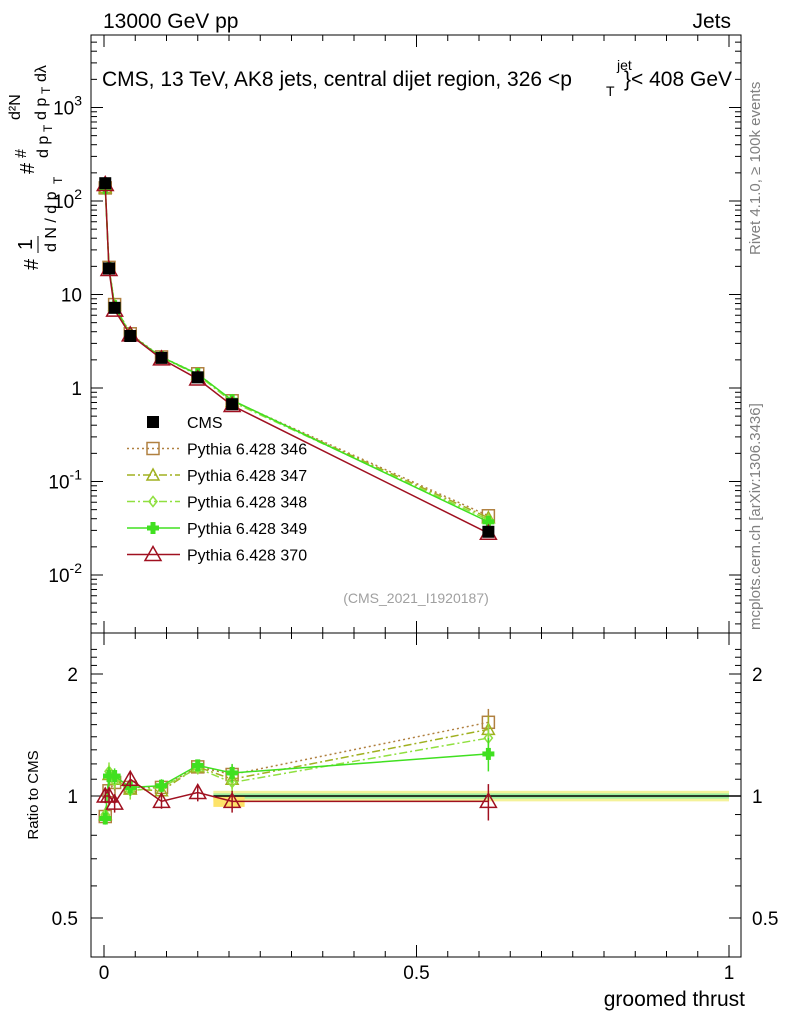 The height and width of the screenshot is (1024, 786). Describe the element at coordinates (416, 973) in the screenshot. I see `x-tick-label: 0.5` at that location.